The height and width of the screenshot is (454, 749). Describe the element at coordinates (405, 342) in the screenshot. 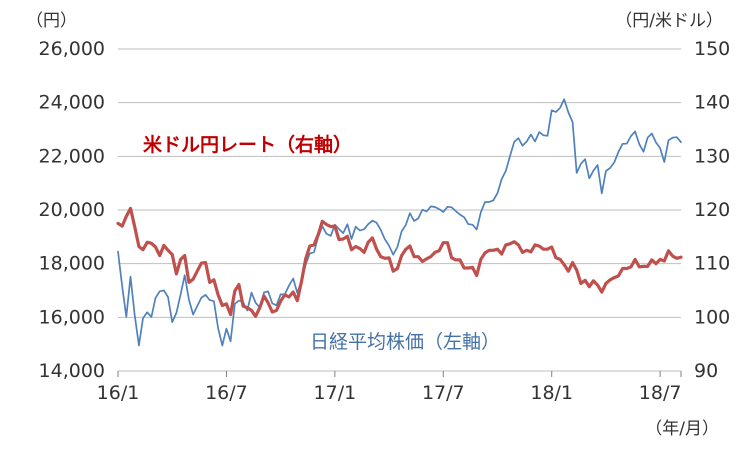

I see `nikkei-series-label: 日経平均株価（左軸）` at that location.